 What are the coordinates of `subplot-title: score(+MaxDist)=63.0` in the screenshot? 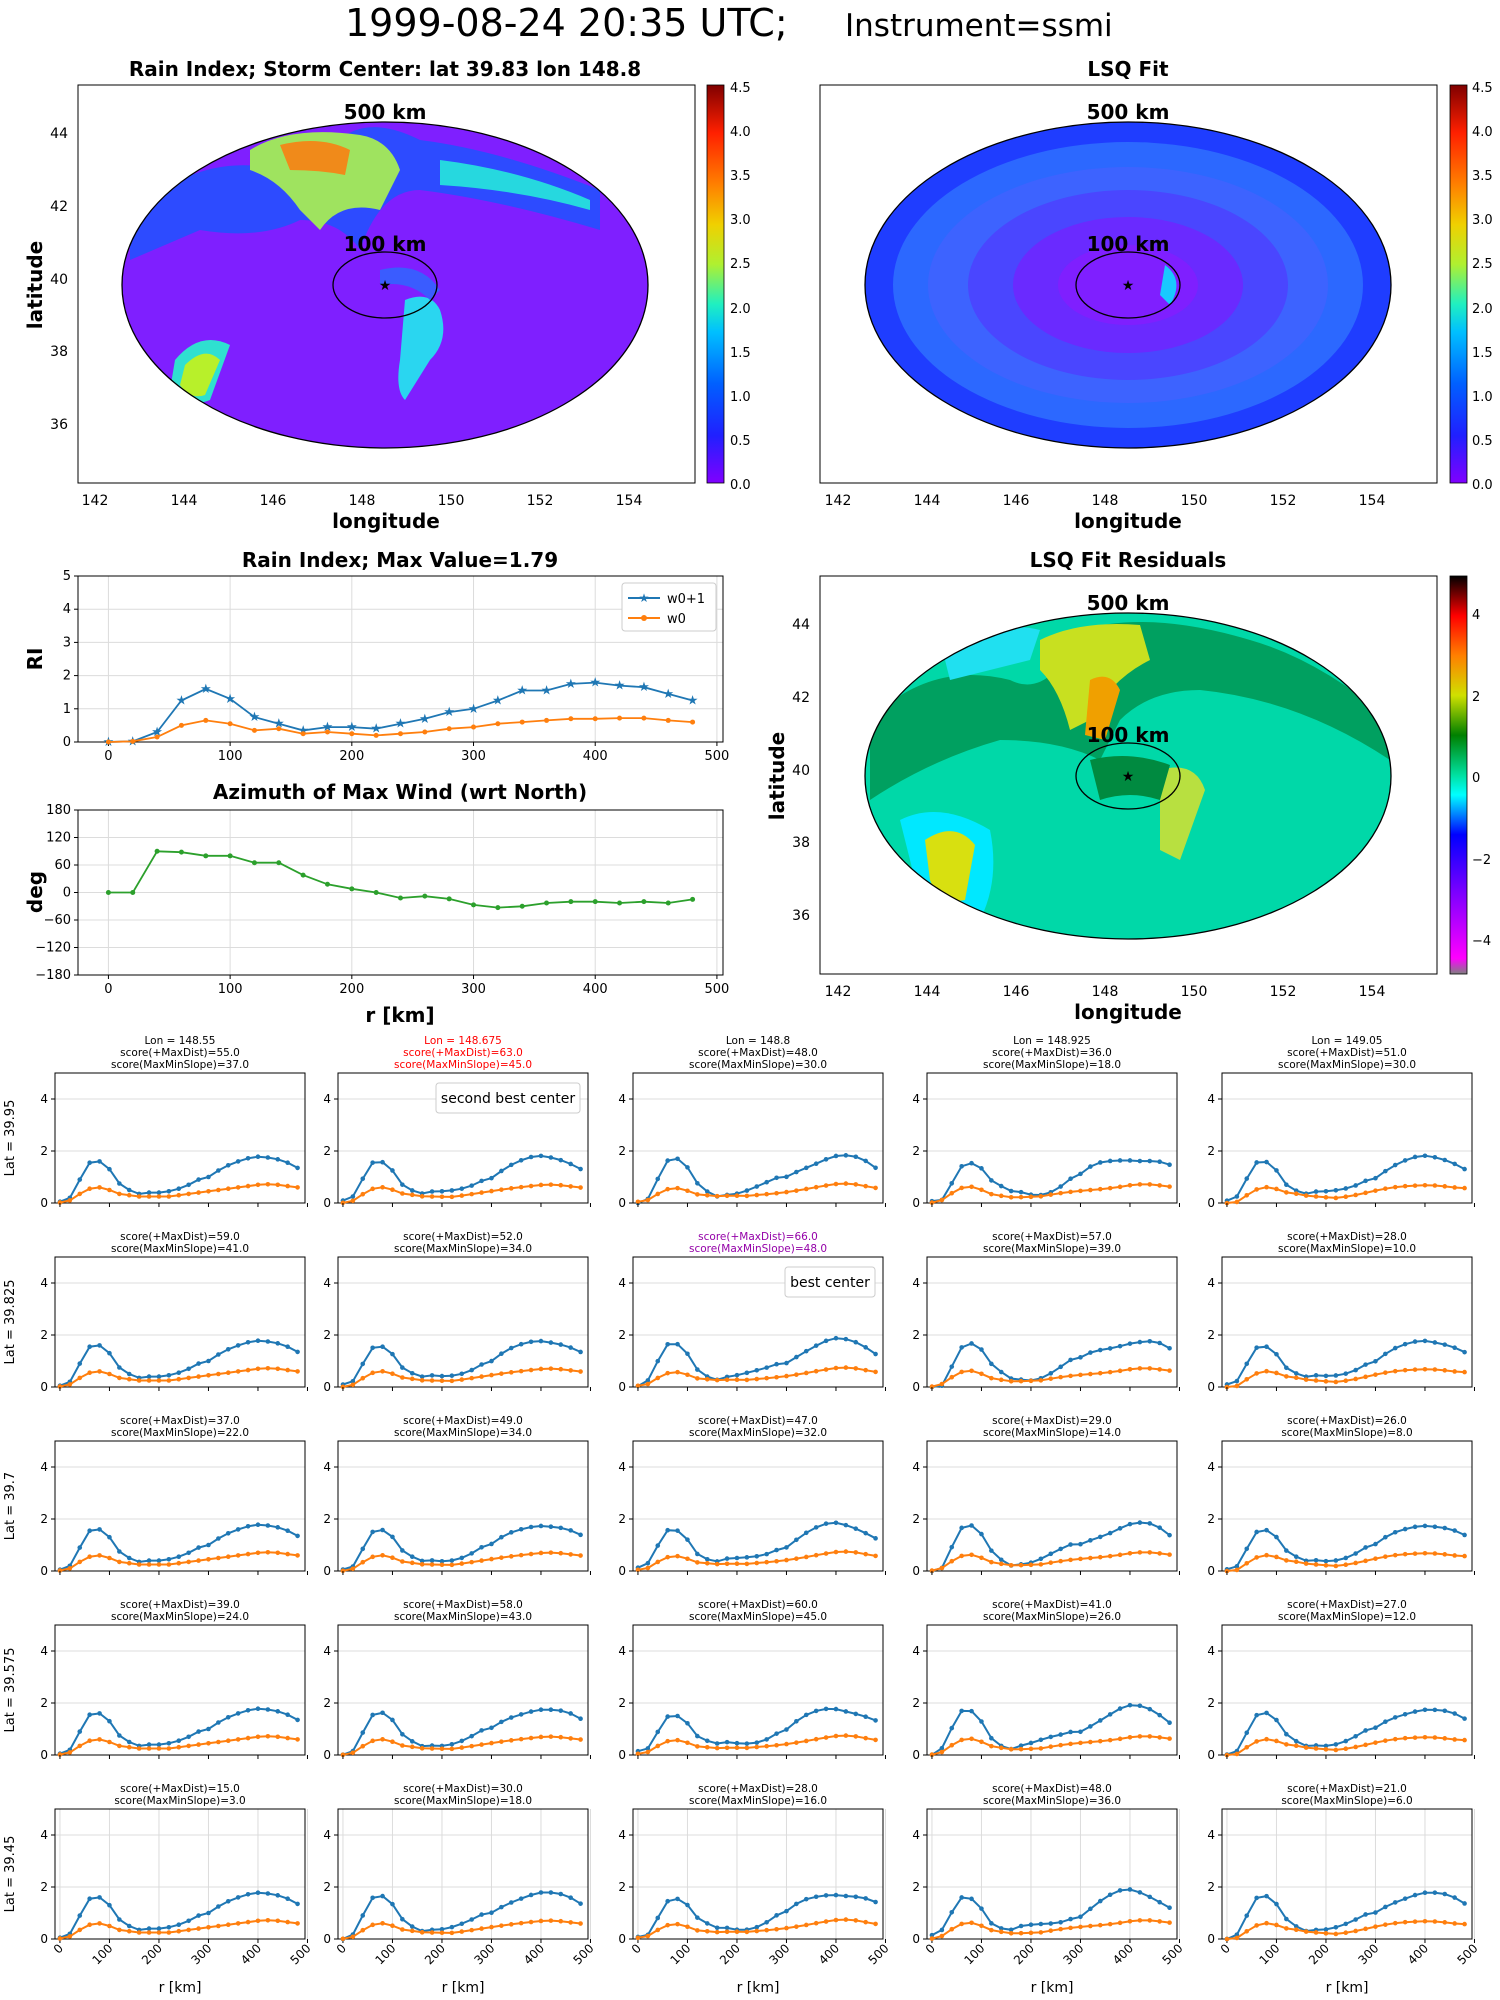 It's located at (463, 1053).